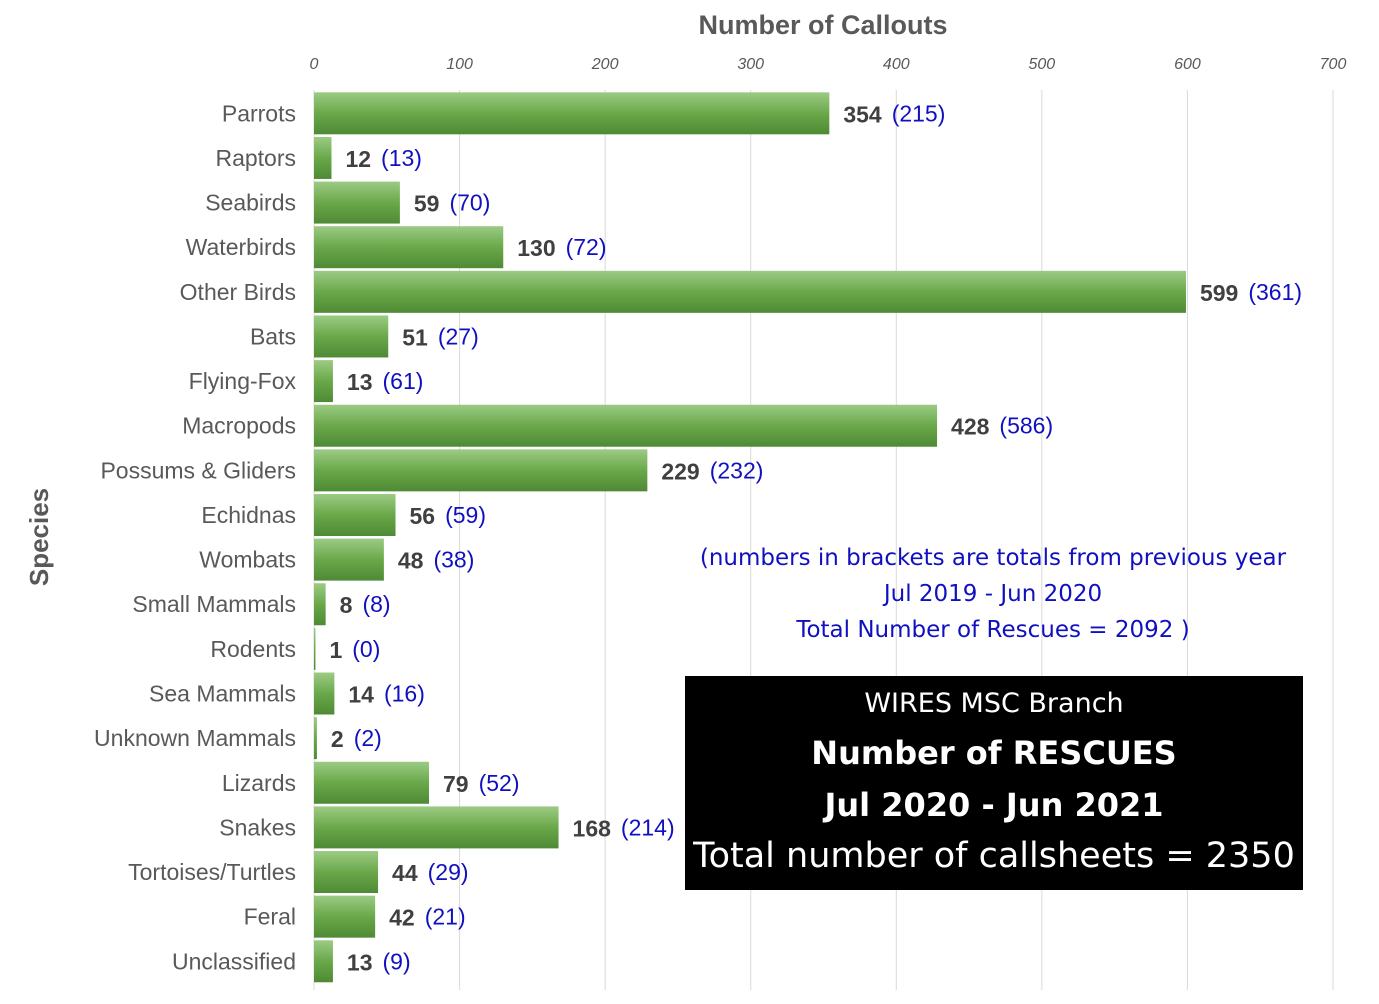 The image size is (1379, 1004). I want to click on value-label: 130, so click(536, 248).